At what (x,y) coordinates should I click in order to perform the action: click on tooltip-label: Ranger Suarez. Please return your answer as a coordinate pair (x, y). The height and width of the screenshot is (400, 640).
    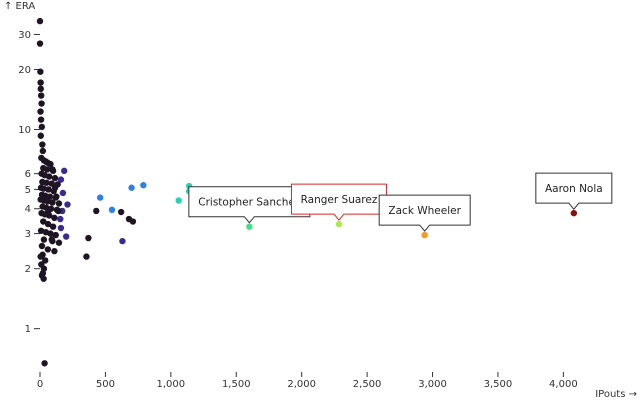
    Looking at the image, I should click on (339, 200).